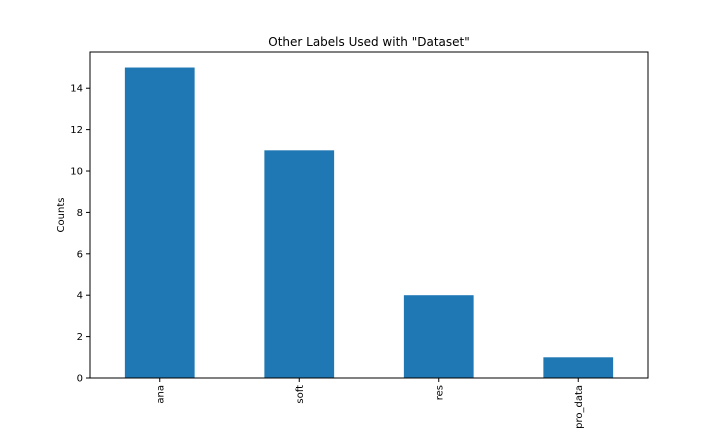 The height and width of the screenshot is (432, 720). What do you see at coordinates (578, 367) in the screenshot?
I see `bar-pro_data` at bounding box center [578, 367].